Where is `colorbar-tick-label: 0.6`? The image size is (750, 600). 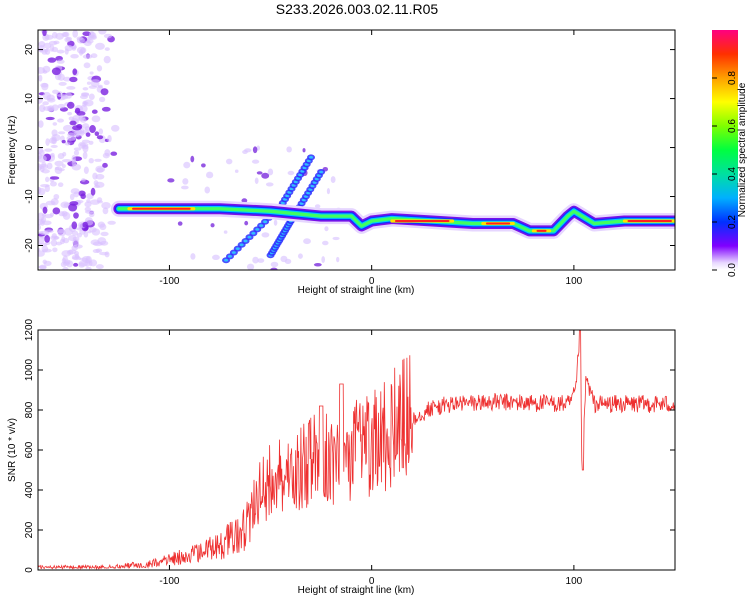 colorbar-tick-label: 0.6 is located at coordinates (732, 126).